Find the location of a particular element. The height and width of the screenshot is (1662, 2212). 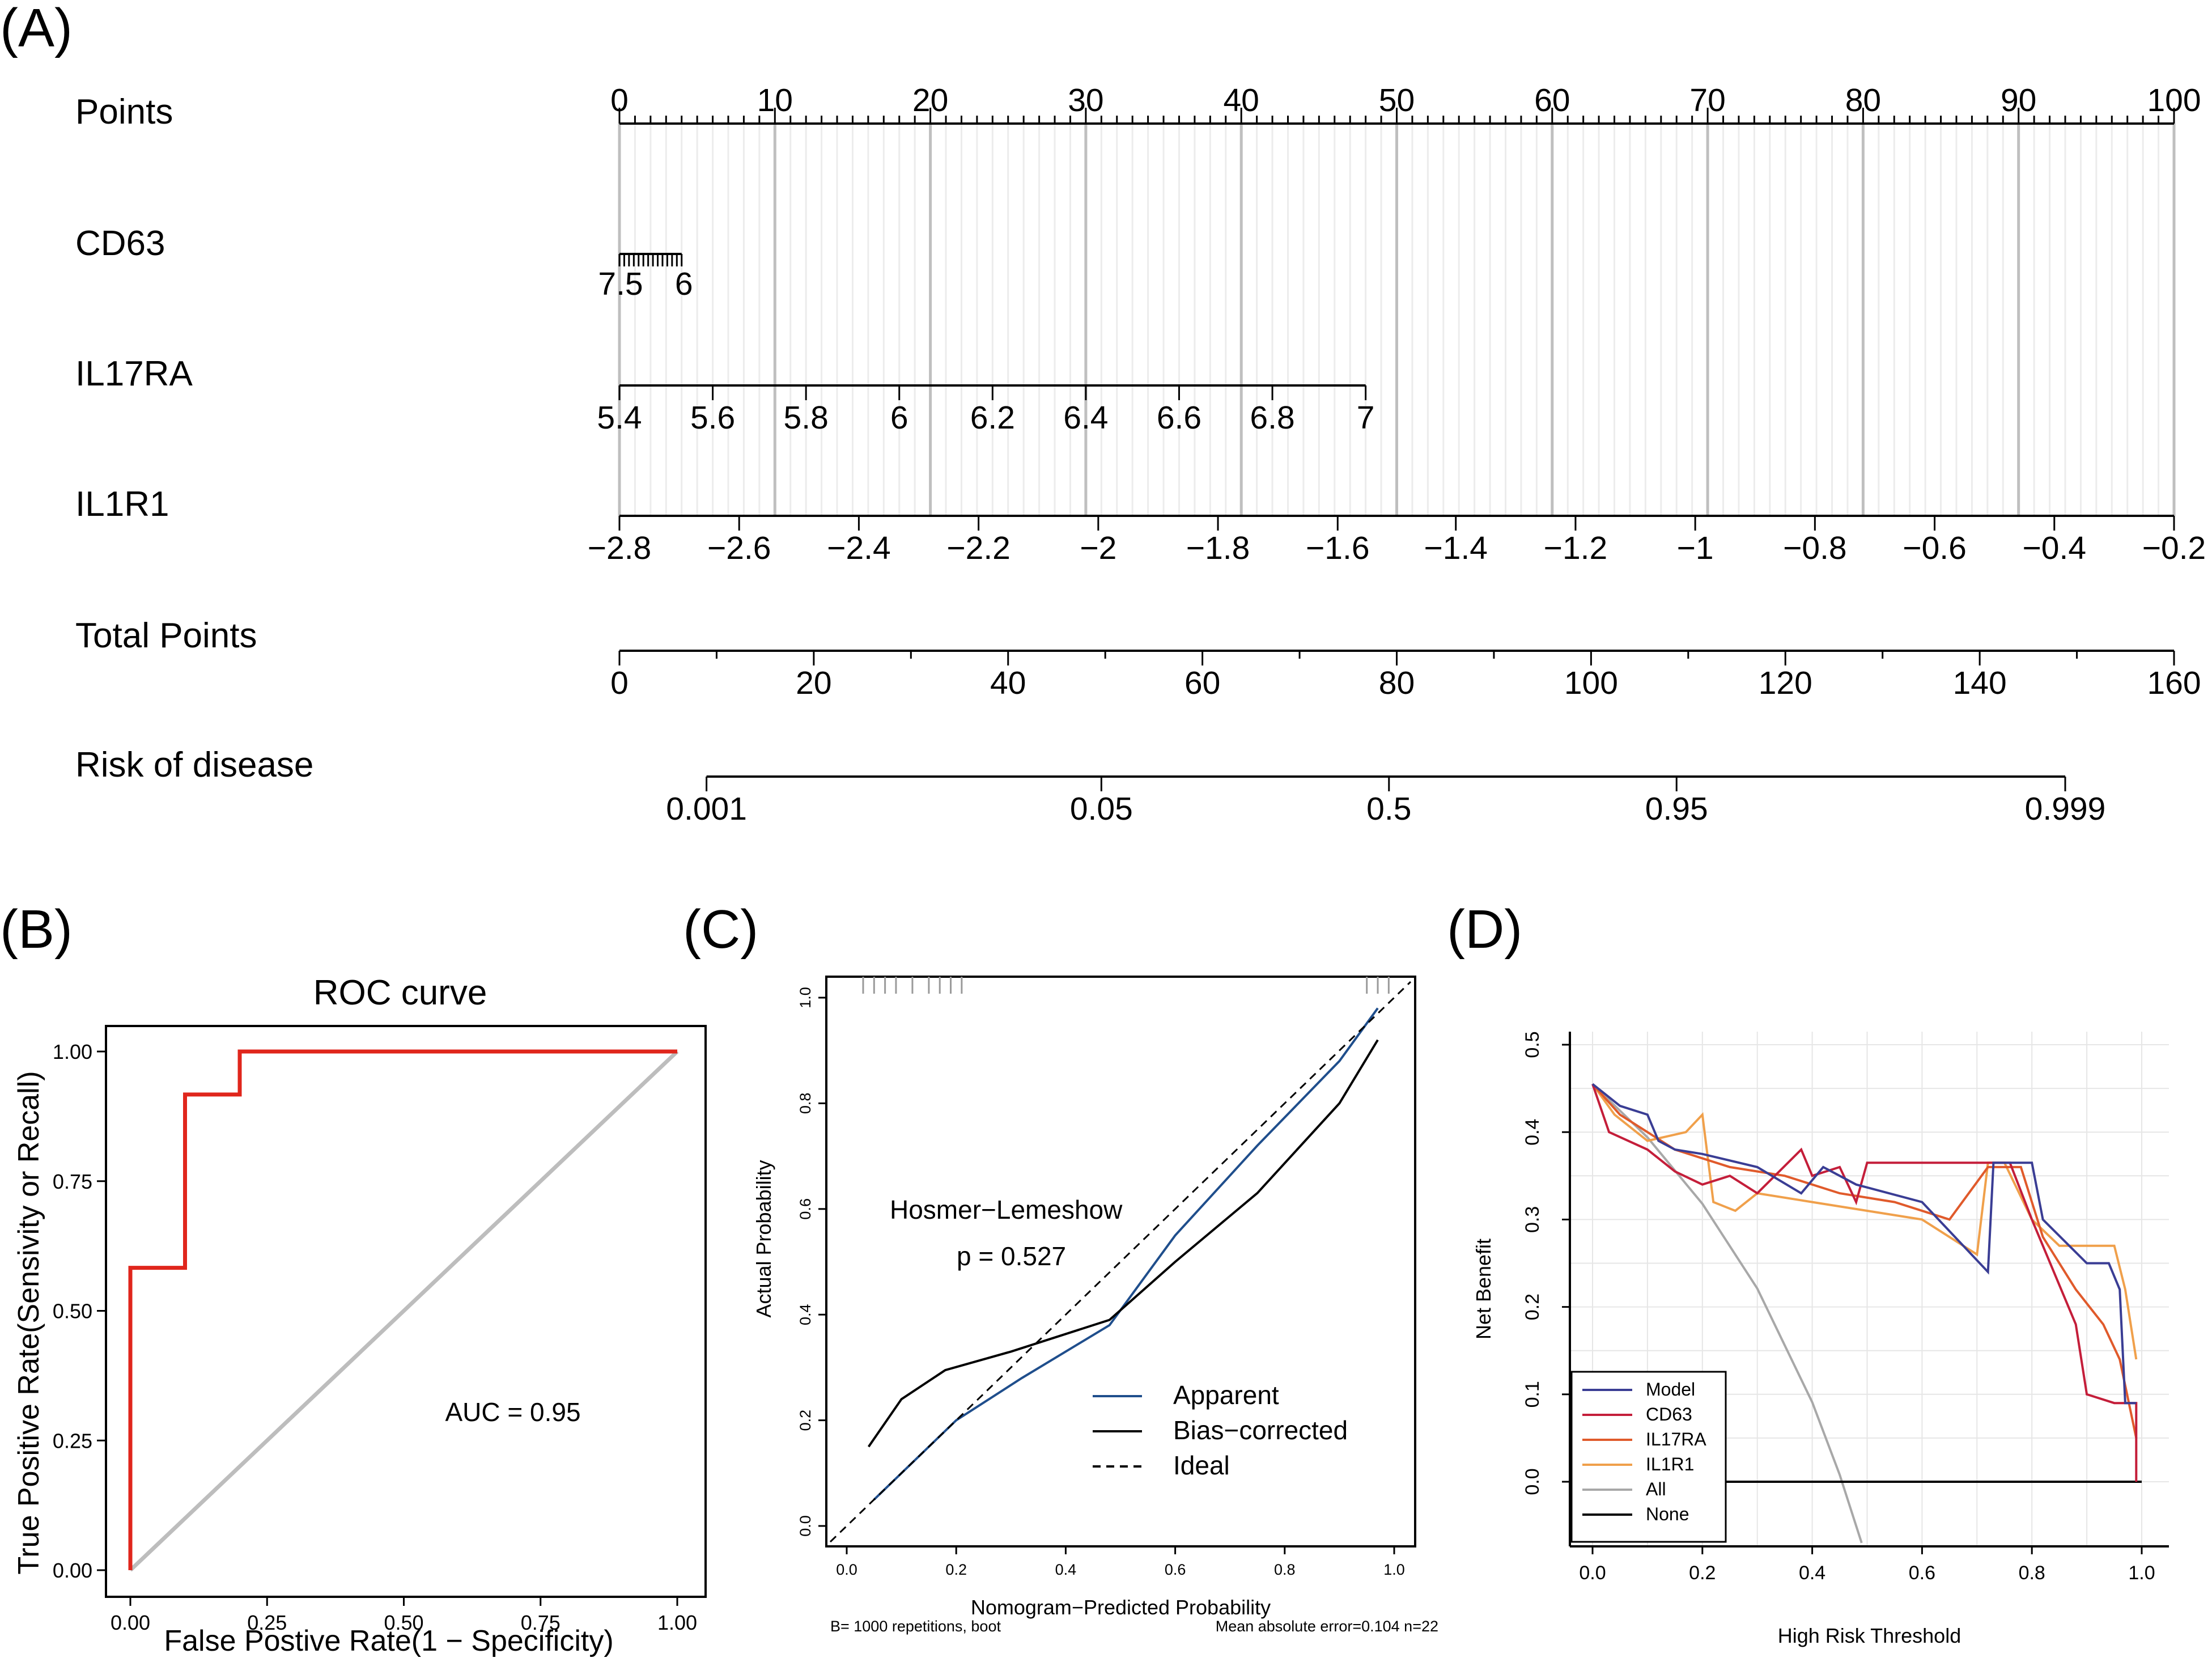

points-tick-label: 30 is located at coordinates (1085, 100).